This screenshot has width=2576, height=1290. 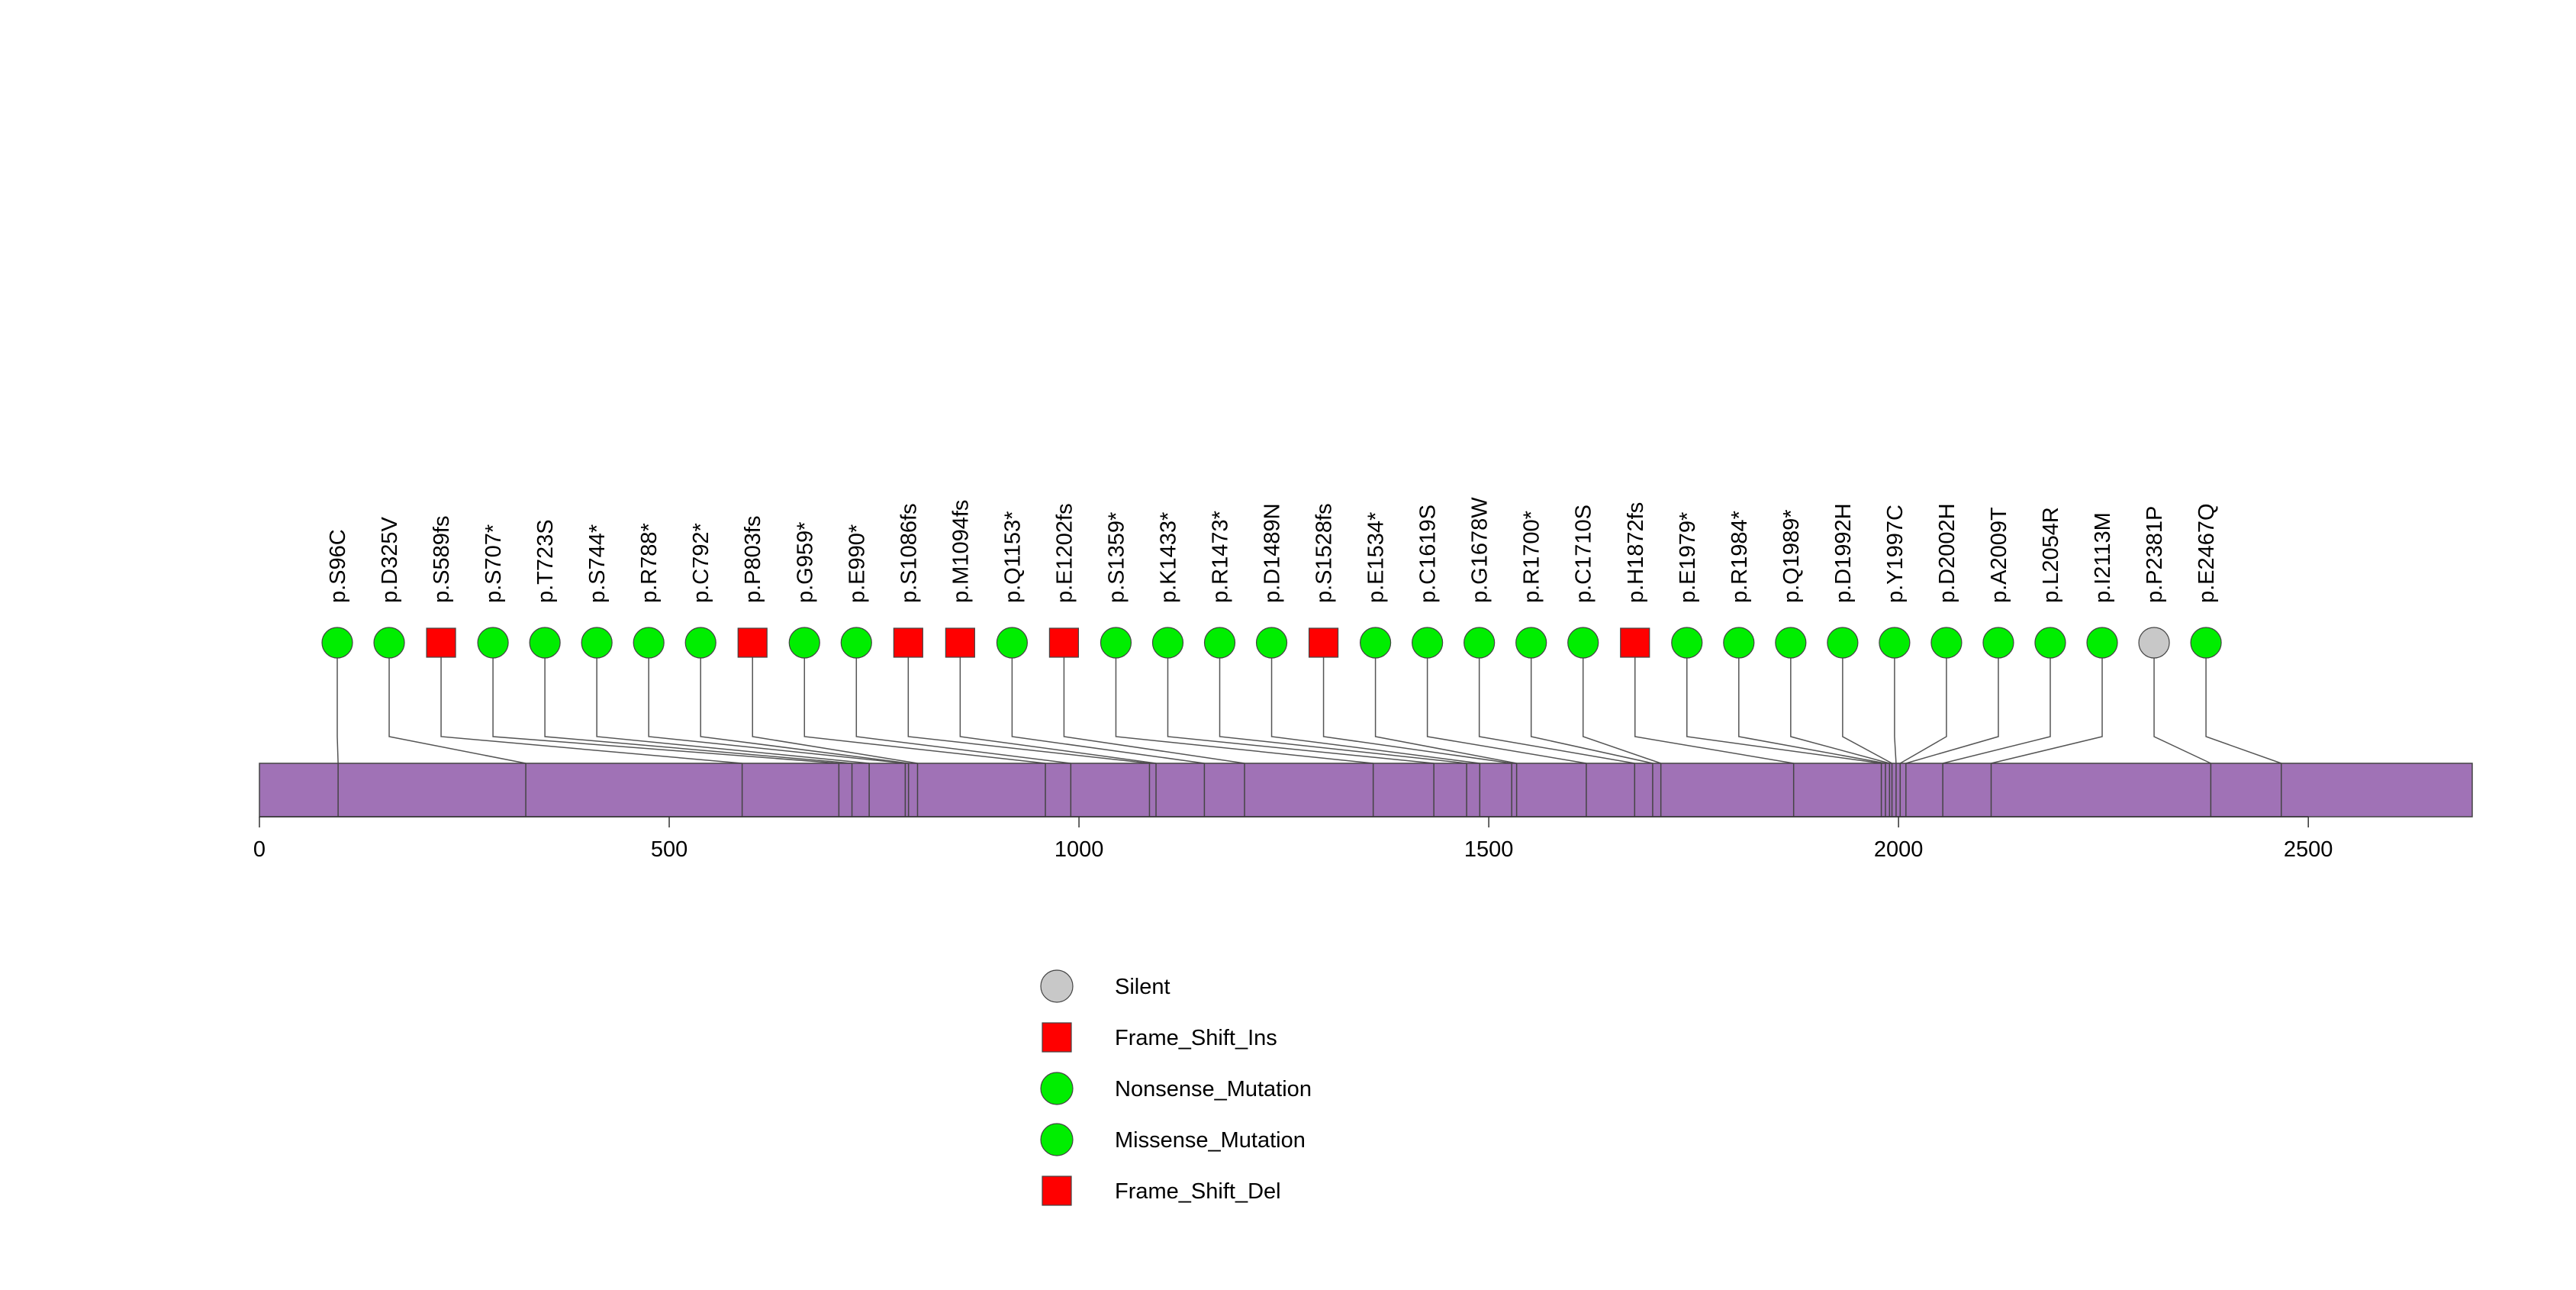 I want to click on x-tick-label: 1000, so click(x=1079, y=850).